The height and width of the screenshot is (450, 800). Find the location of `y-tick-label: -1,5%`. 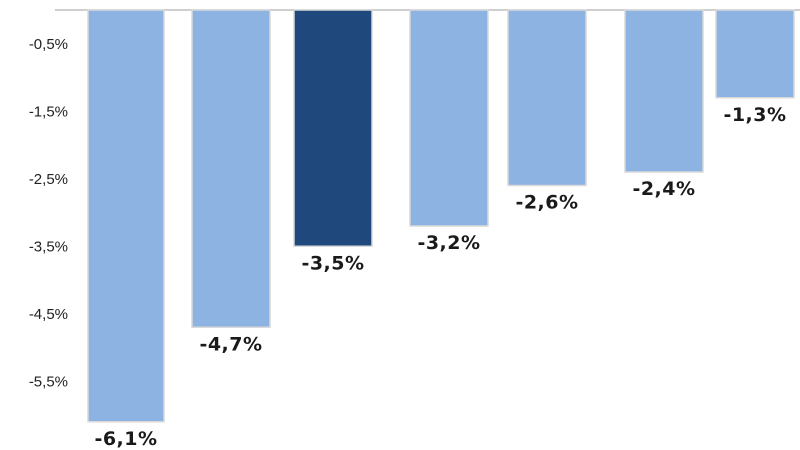

y-tick-label: -1,5% is located at coordinates (48, 111).